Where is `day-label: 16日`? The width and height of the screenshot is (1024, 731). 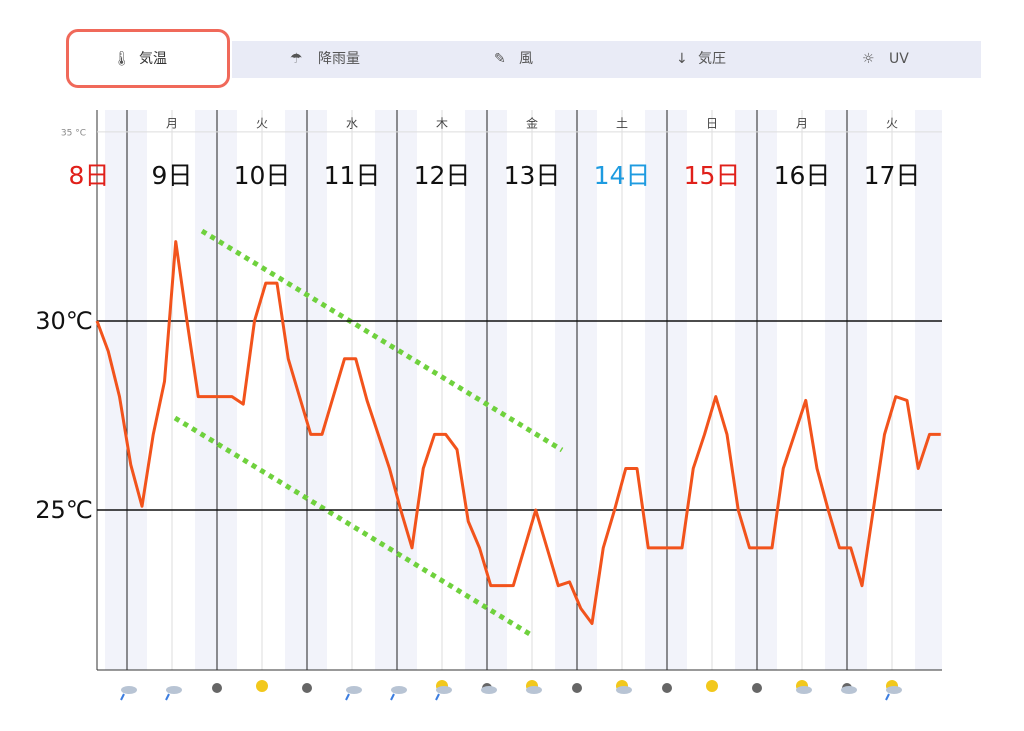 day-label: 16日 is located at coordinates (802, 175).